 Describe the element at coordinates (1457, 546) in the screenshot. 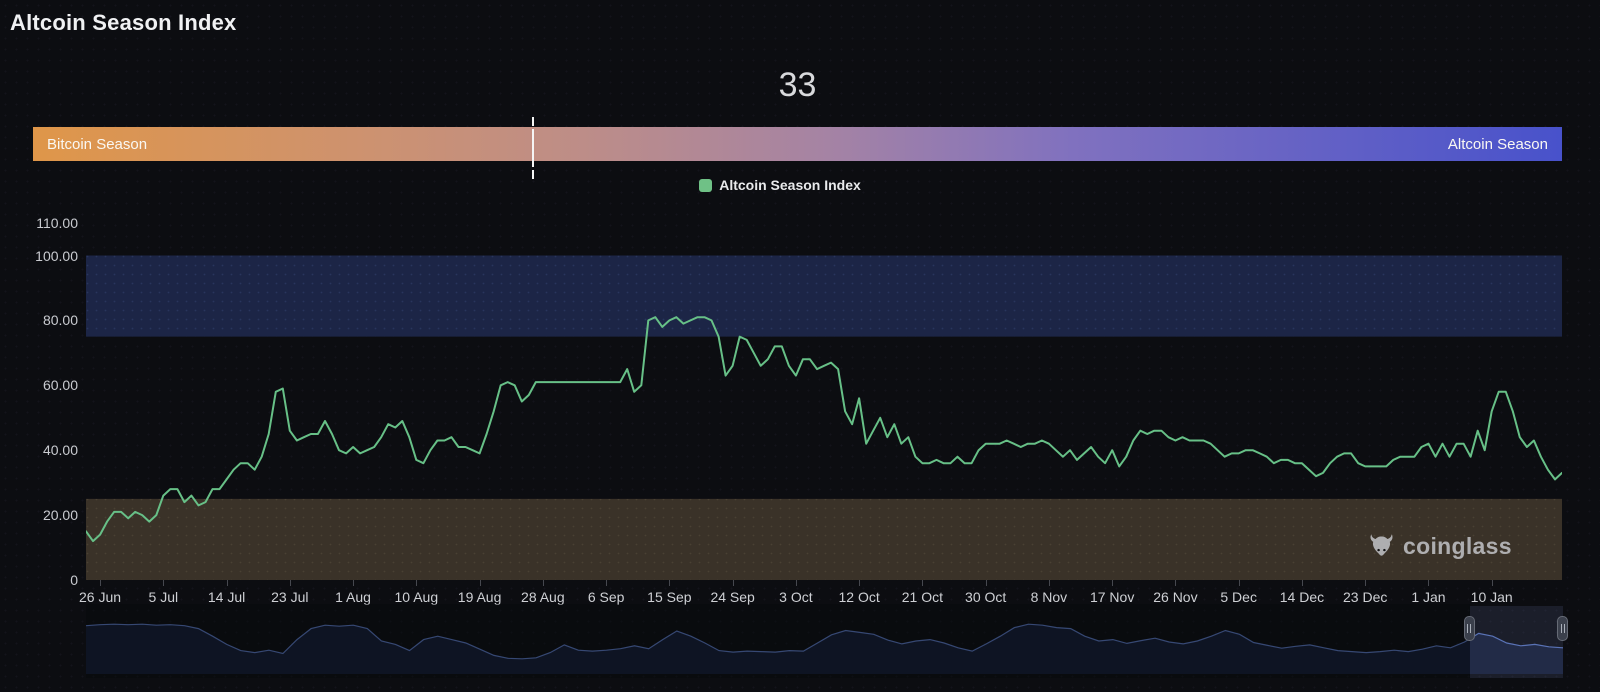

I see `coinglass-label: coinglass` at that location.